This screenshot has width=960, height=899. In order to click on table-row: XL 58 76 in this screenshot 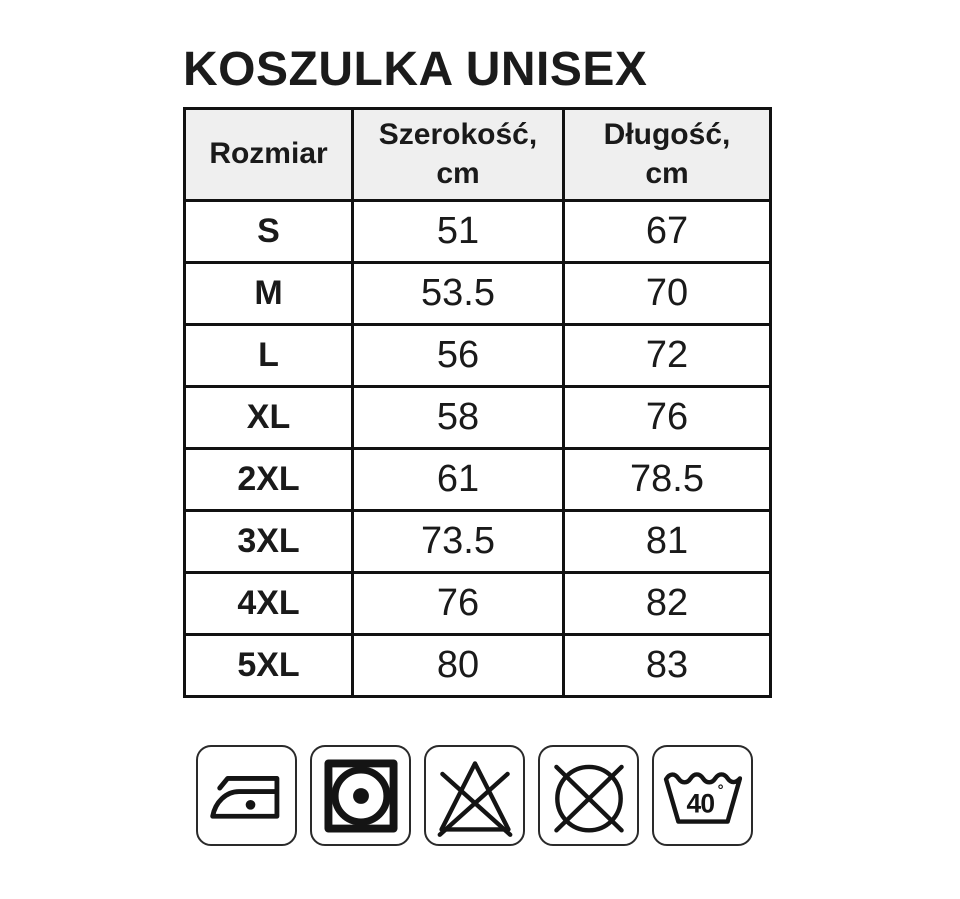, I will do `click(477, 417)`.